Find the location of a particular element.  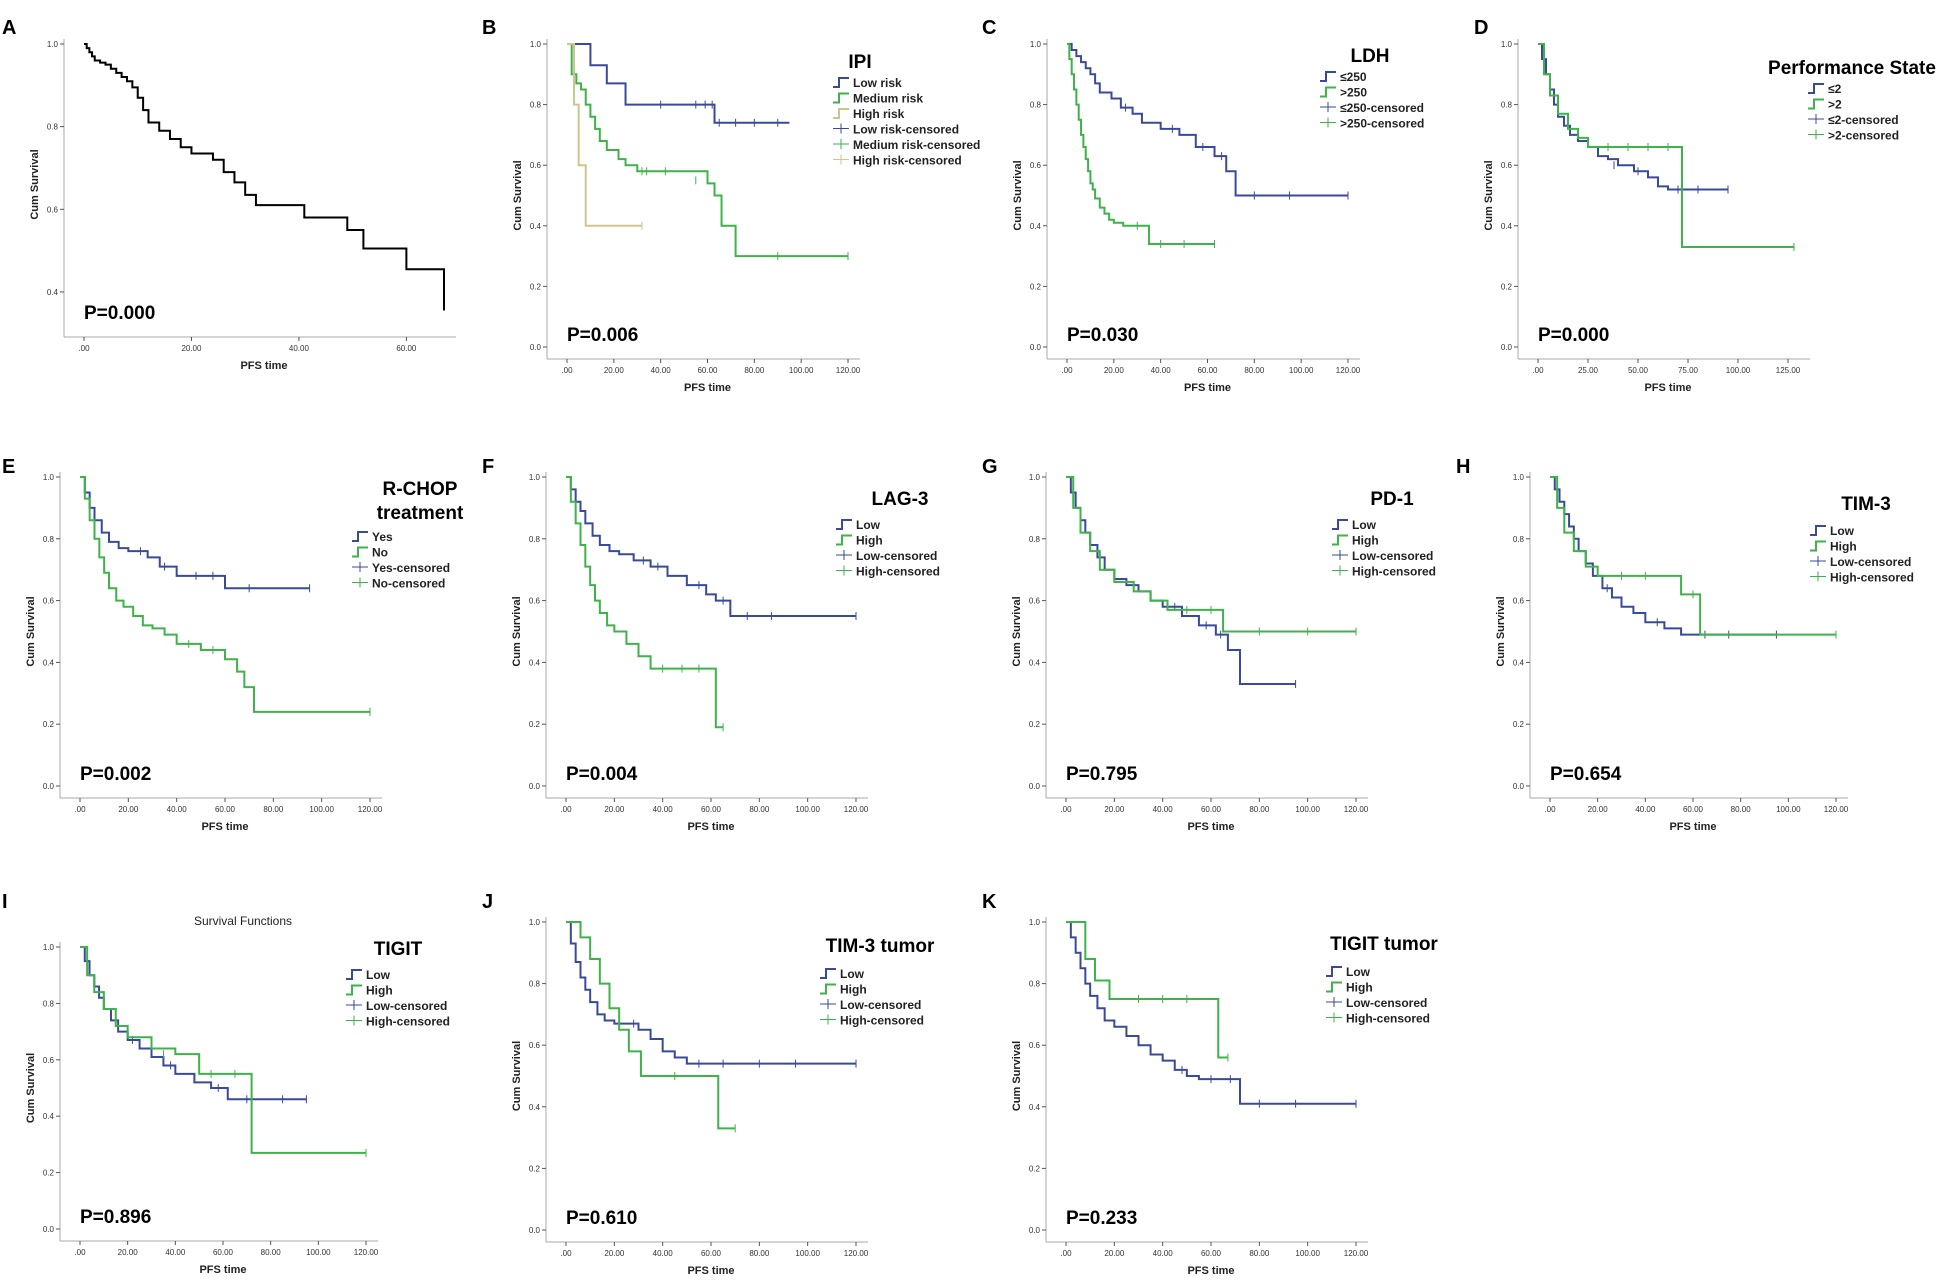

p-value: P=0.795 is located at coordinates (1102, 774).